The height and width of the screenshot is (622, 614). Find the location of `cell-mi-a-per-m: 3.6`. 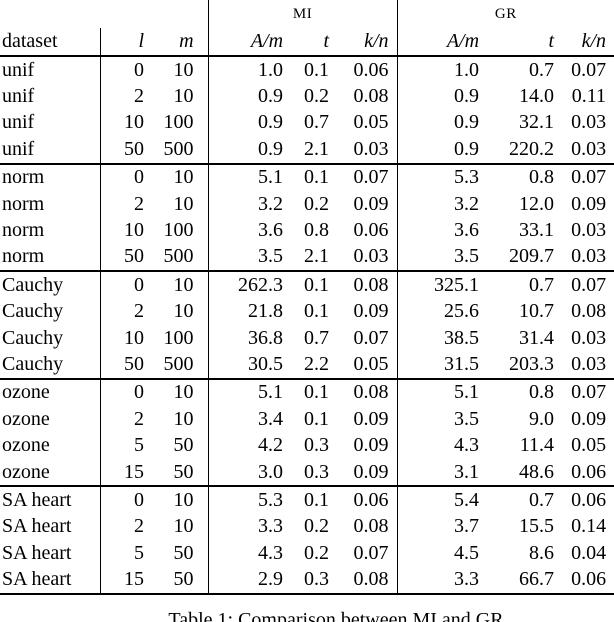

cell-mi-a-per-m: 3.6 is located at coordinates (248, 230).